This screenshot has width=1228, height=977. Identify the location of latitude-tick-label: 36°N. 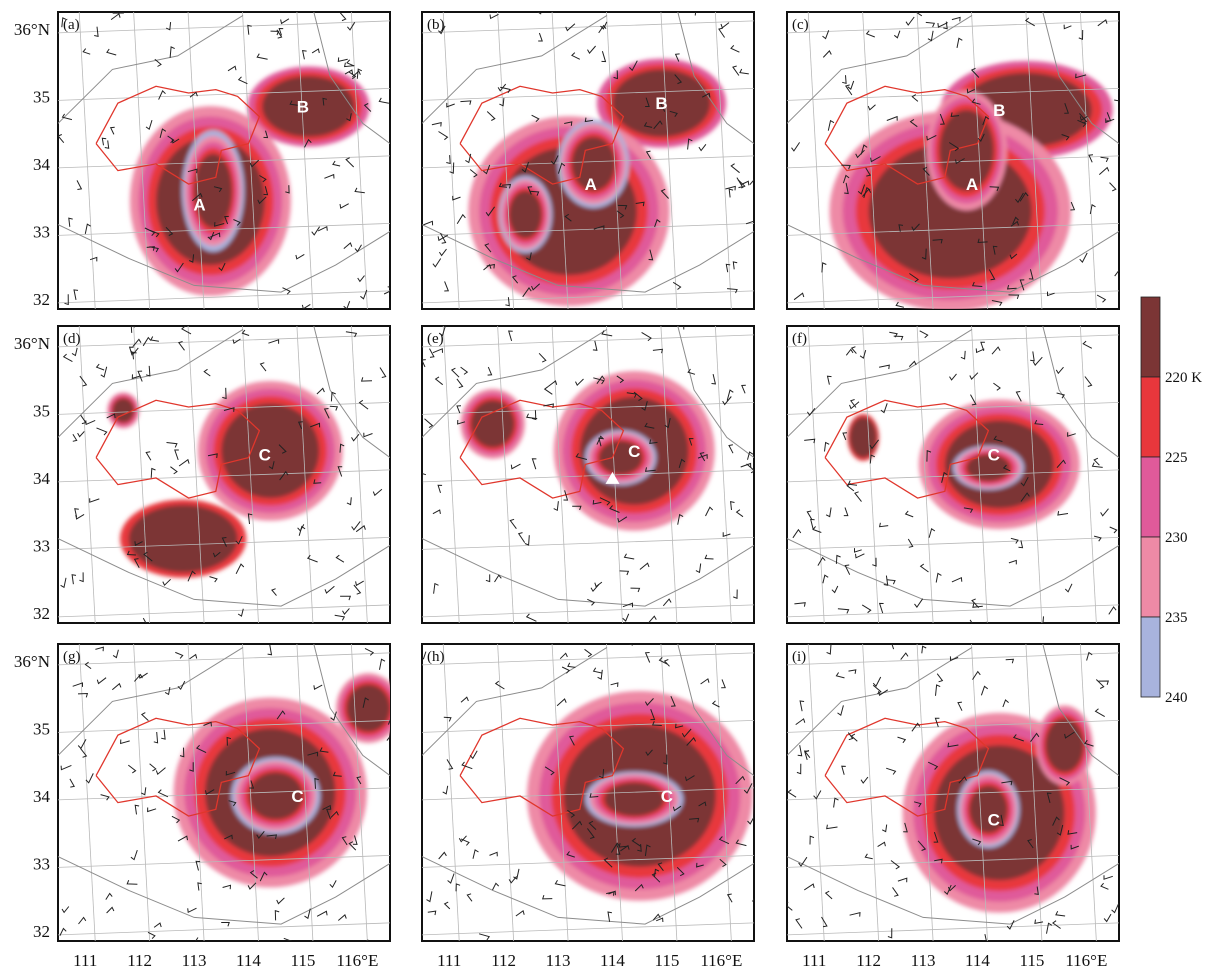
(32, 343).